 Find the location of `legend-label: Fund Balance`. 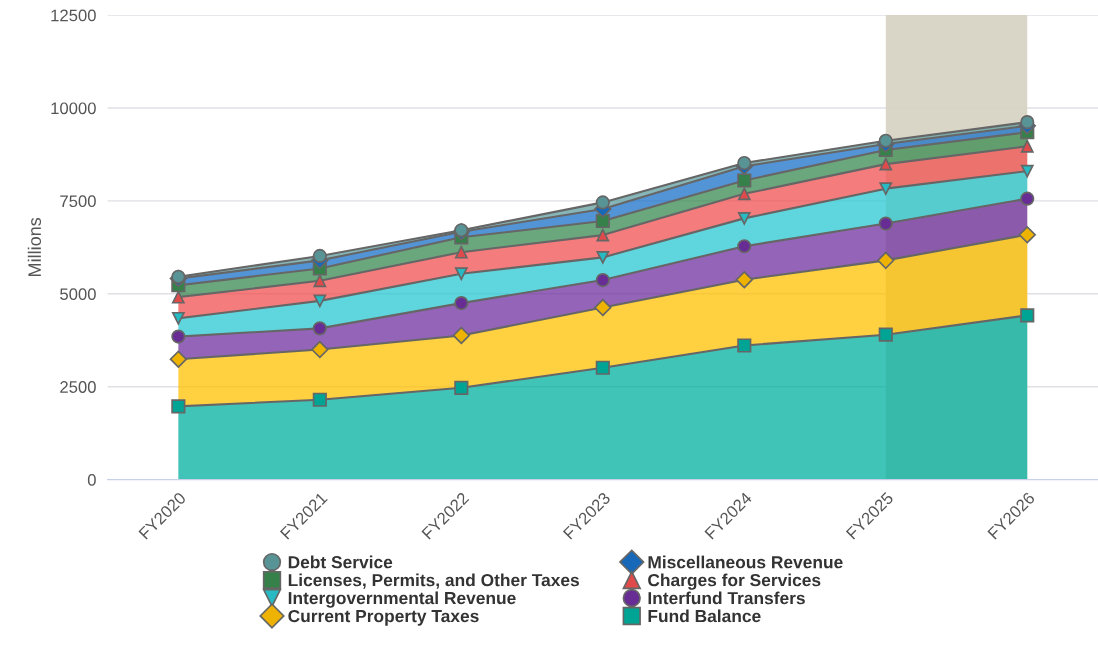

legend-label: Fund Balance is located at coordinates (704, 616).